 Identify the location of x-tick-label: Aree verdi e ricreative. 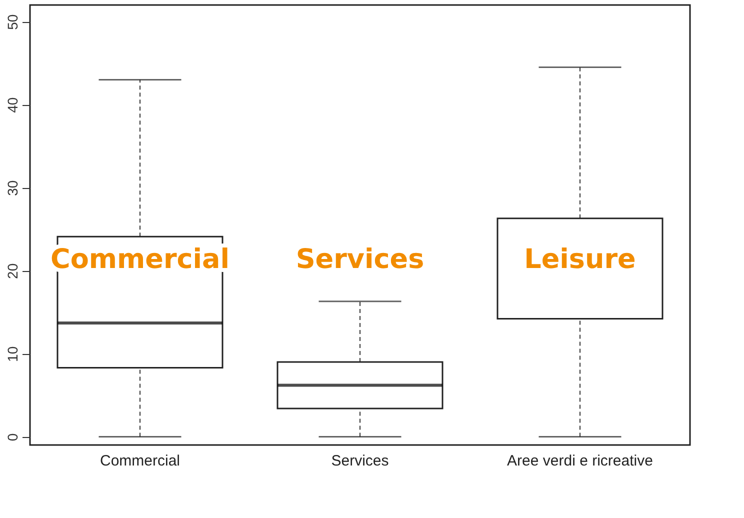
(580, 461).